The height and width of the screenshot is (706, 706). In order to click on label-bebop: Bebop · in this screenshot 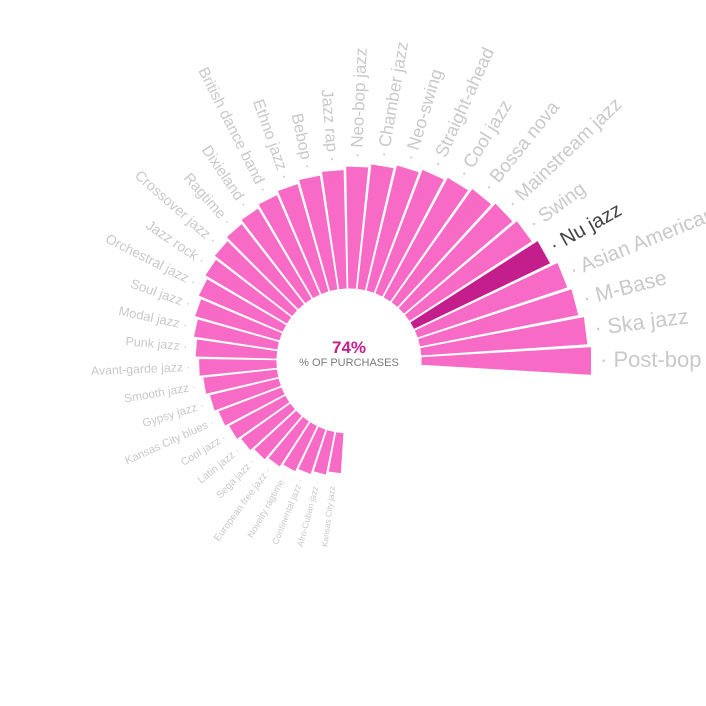, I will do `click(303, 141)`.